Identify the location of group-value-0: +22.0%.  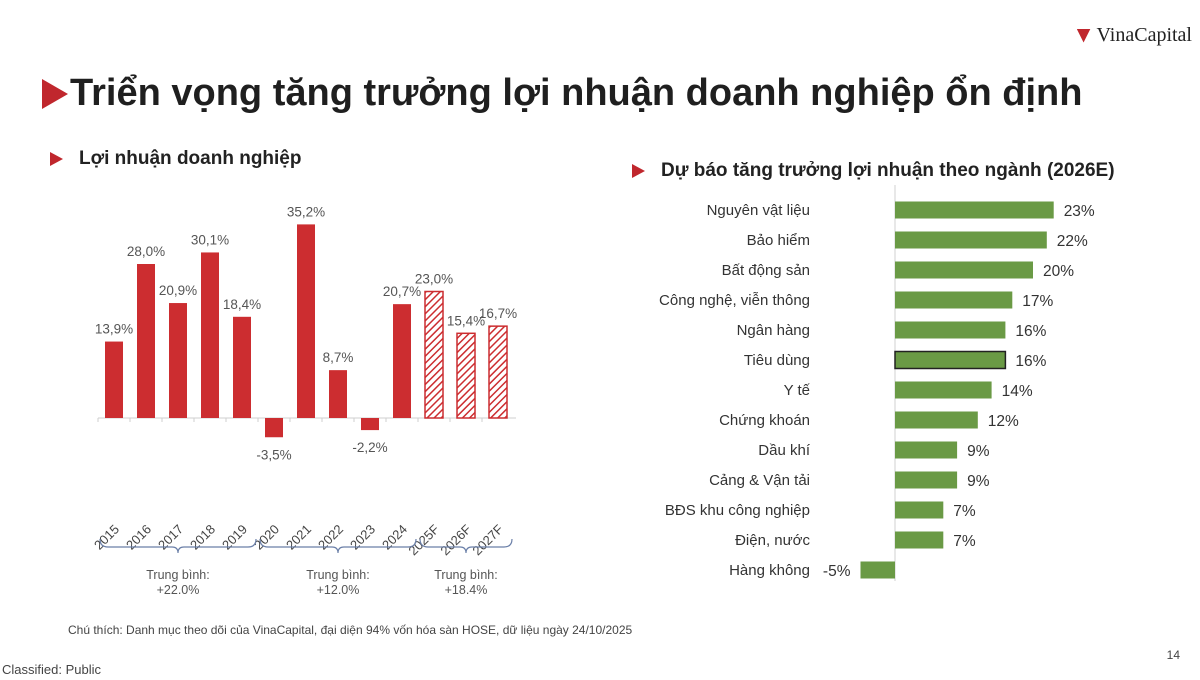
(178, 590).